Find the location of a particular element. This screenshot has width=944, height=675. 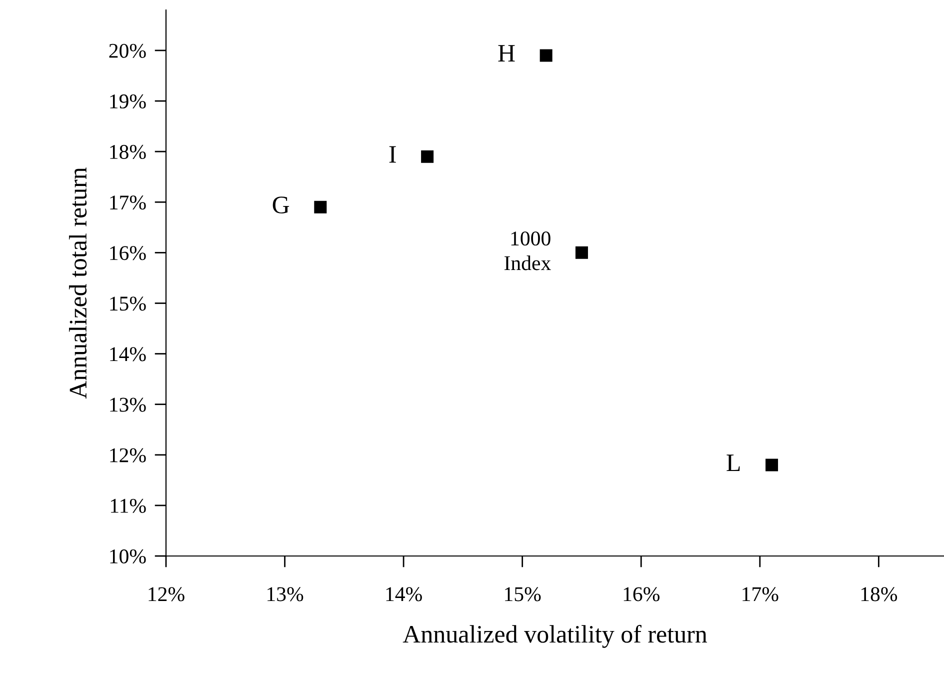

annotation: H is located at coordinates (506, 53).